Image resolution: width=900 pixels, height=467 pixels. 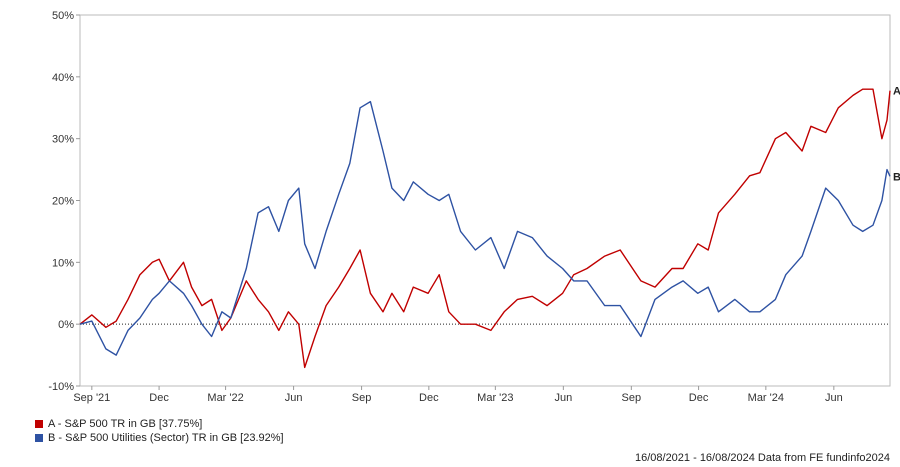 I want to click on y-tick-label: 20%, so click(x=63, y=202).